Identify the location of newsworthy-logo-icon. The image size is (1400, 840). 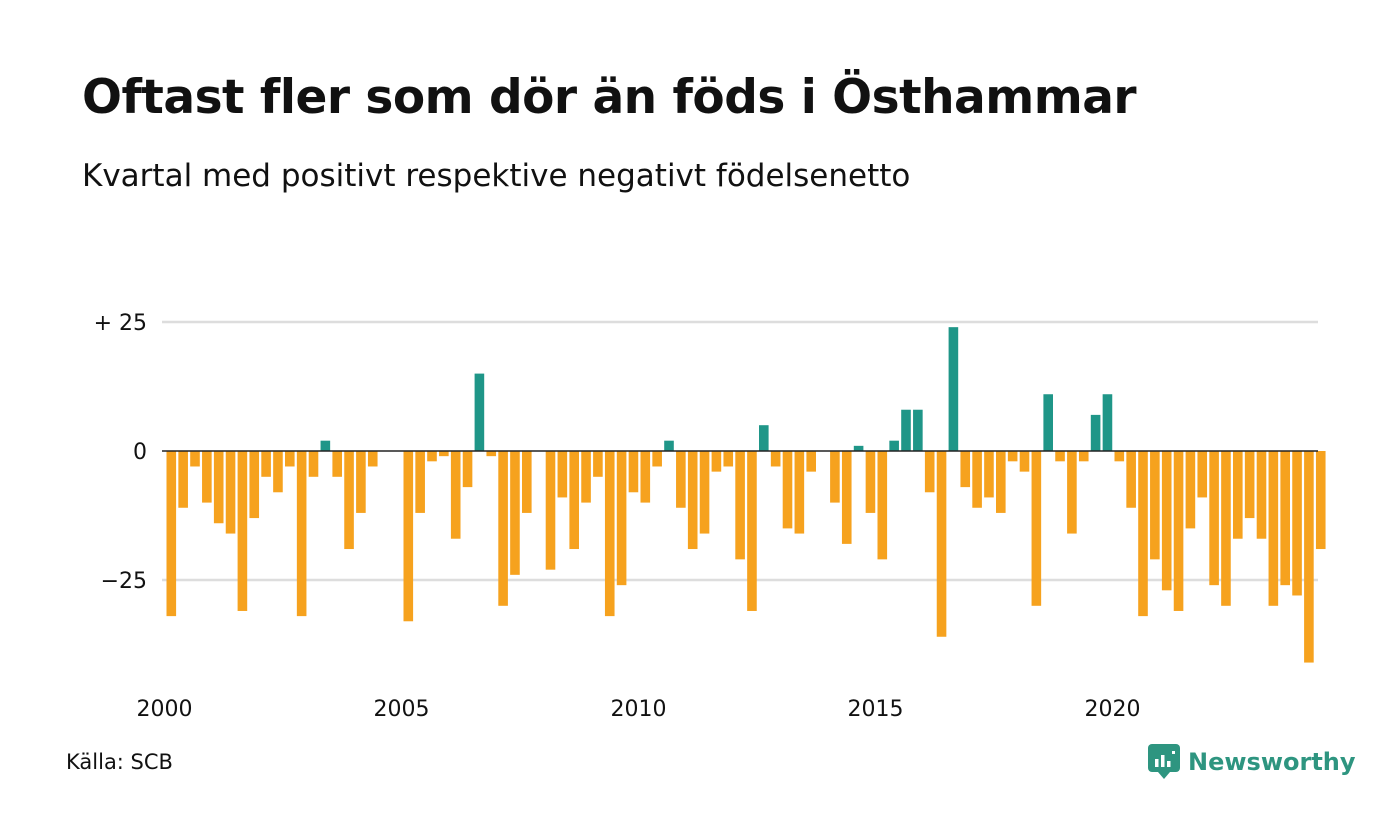
(1164, 761).